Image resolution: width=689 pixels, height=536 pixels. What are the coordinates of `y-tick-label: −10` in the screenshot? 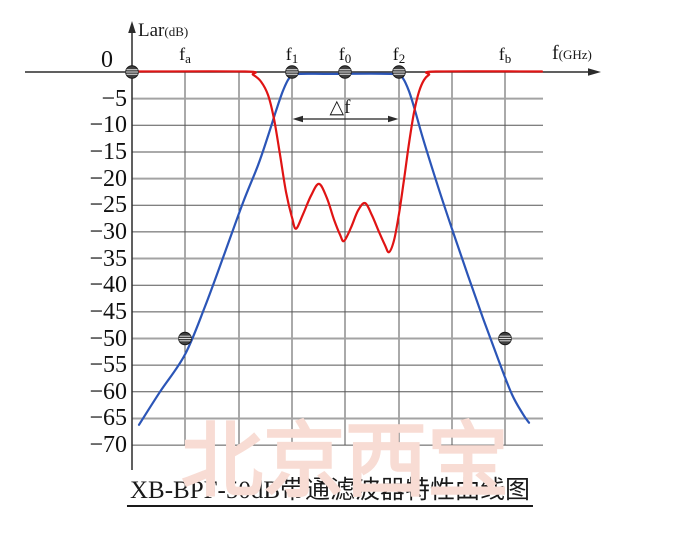 It's located at (108, 125).